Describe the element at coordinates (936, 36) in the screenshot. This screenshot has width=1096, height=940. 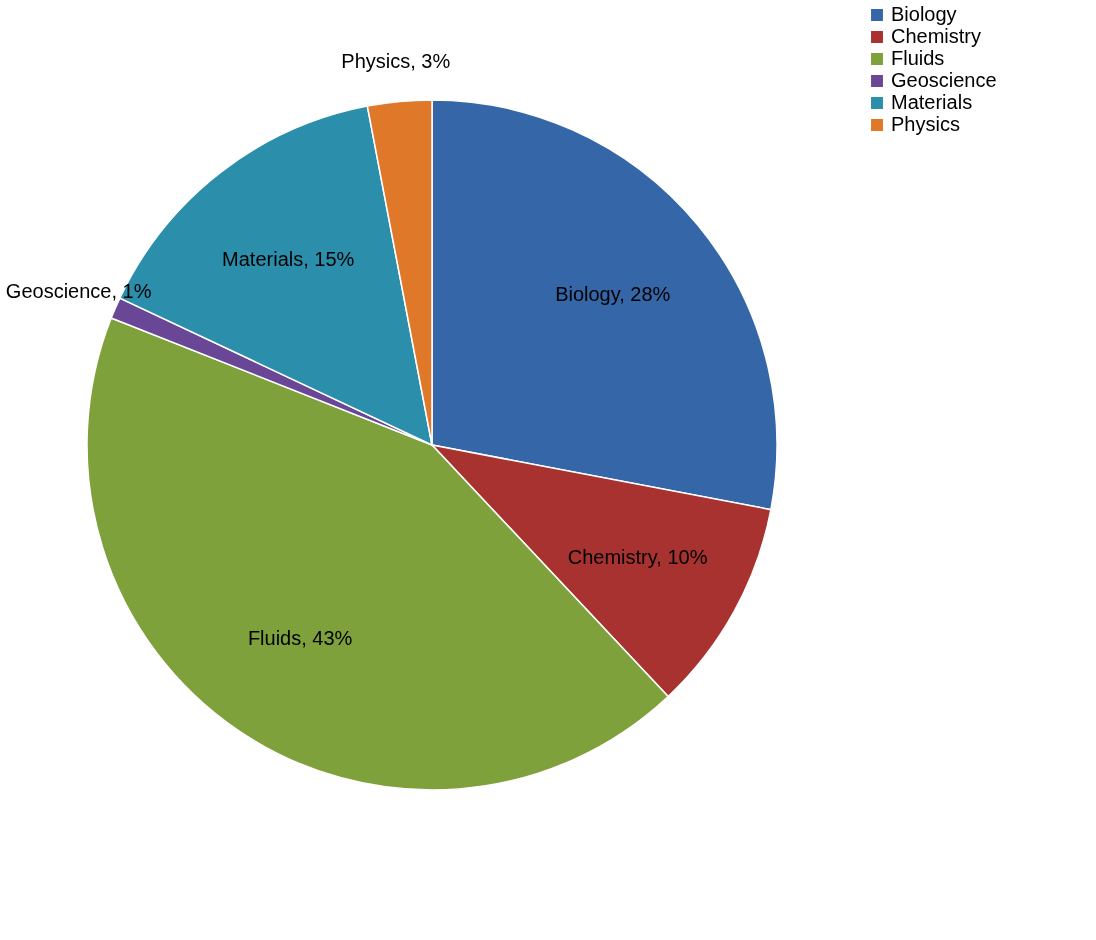
I see `legend-label: Chemistry` at that location.